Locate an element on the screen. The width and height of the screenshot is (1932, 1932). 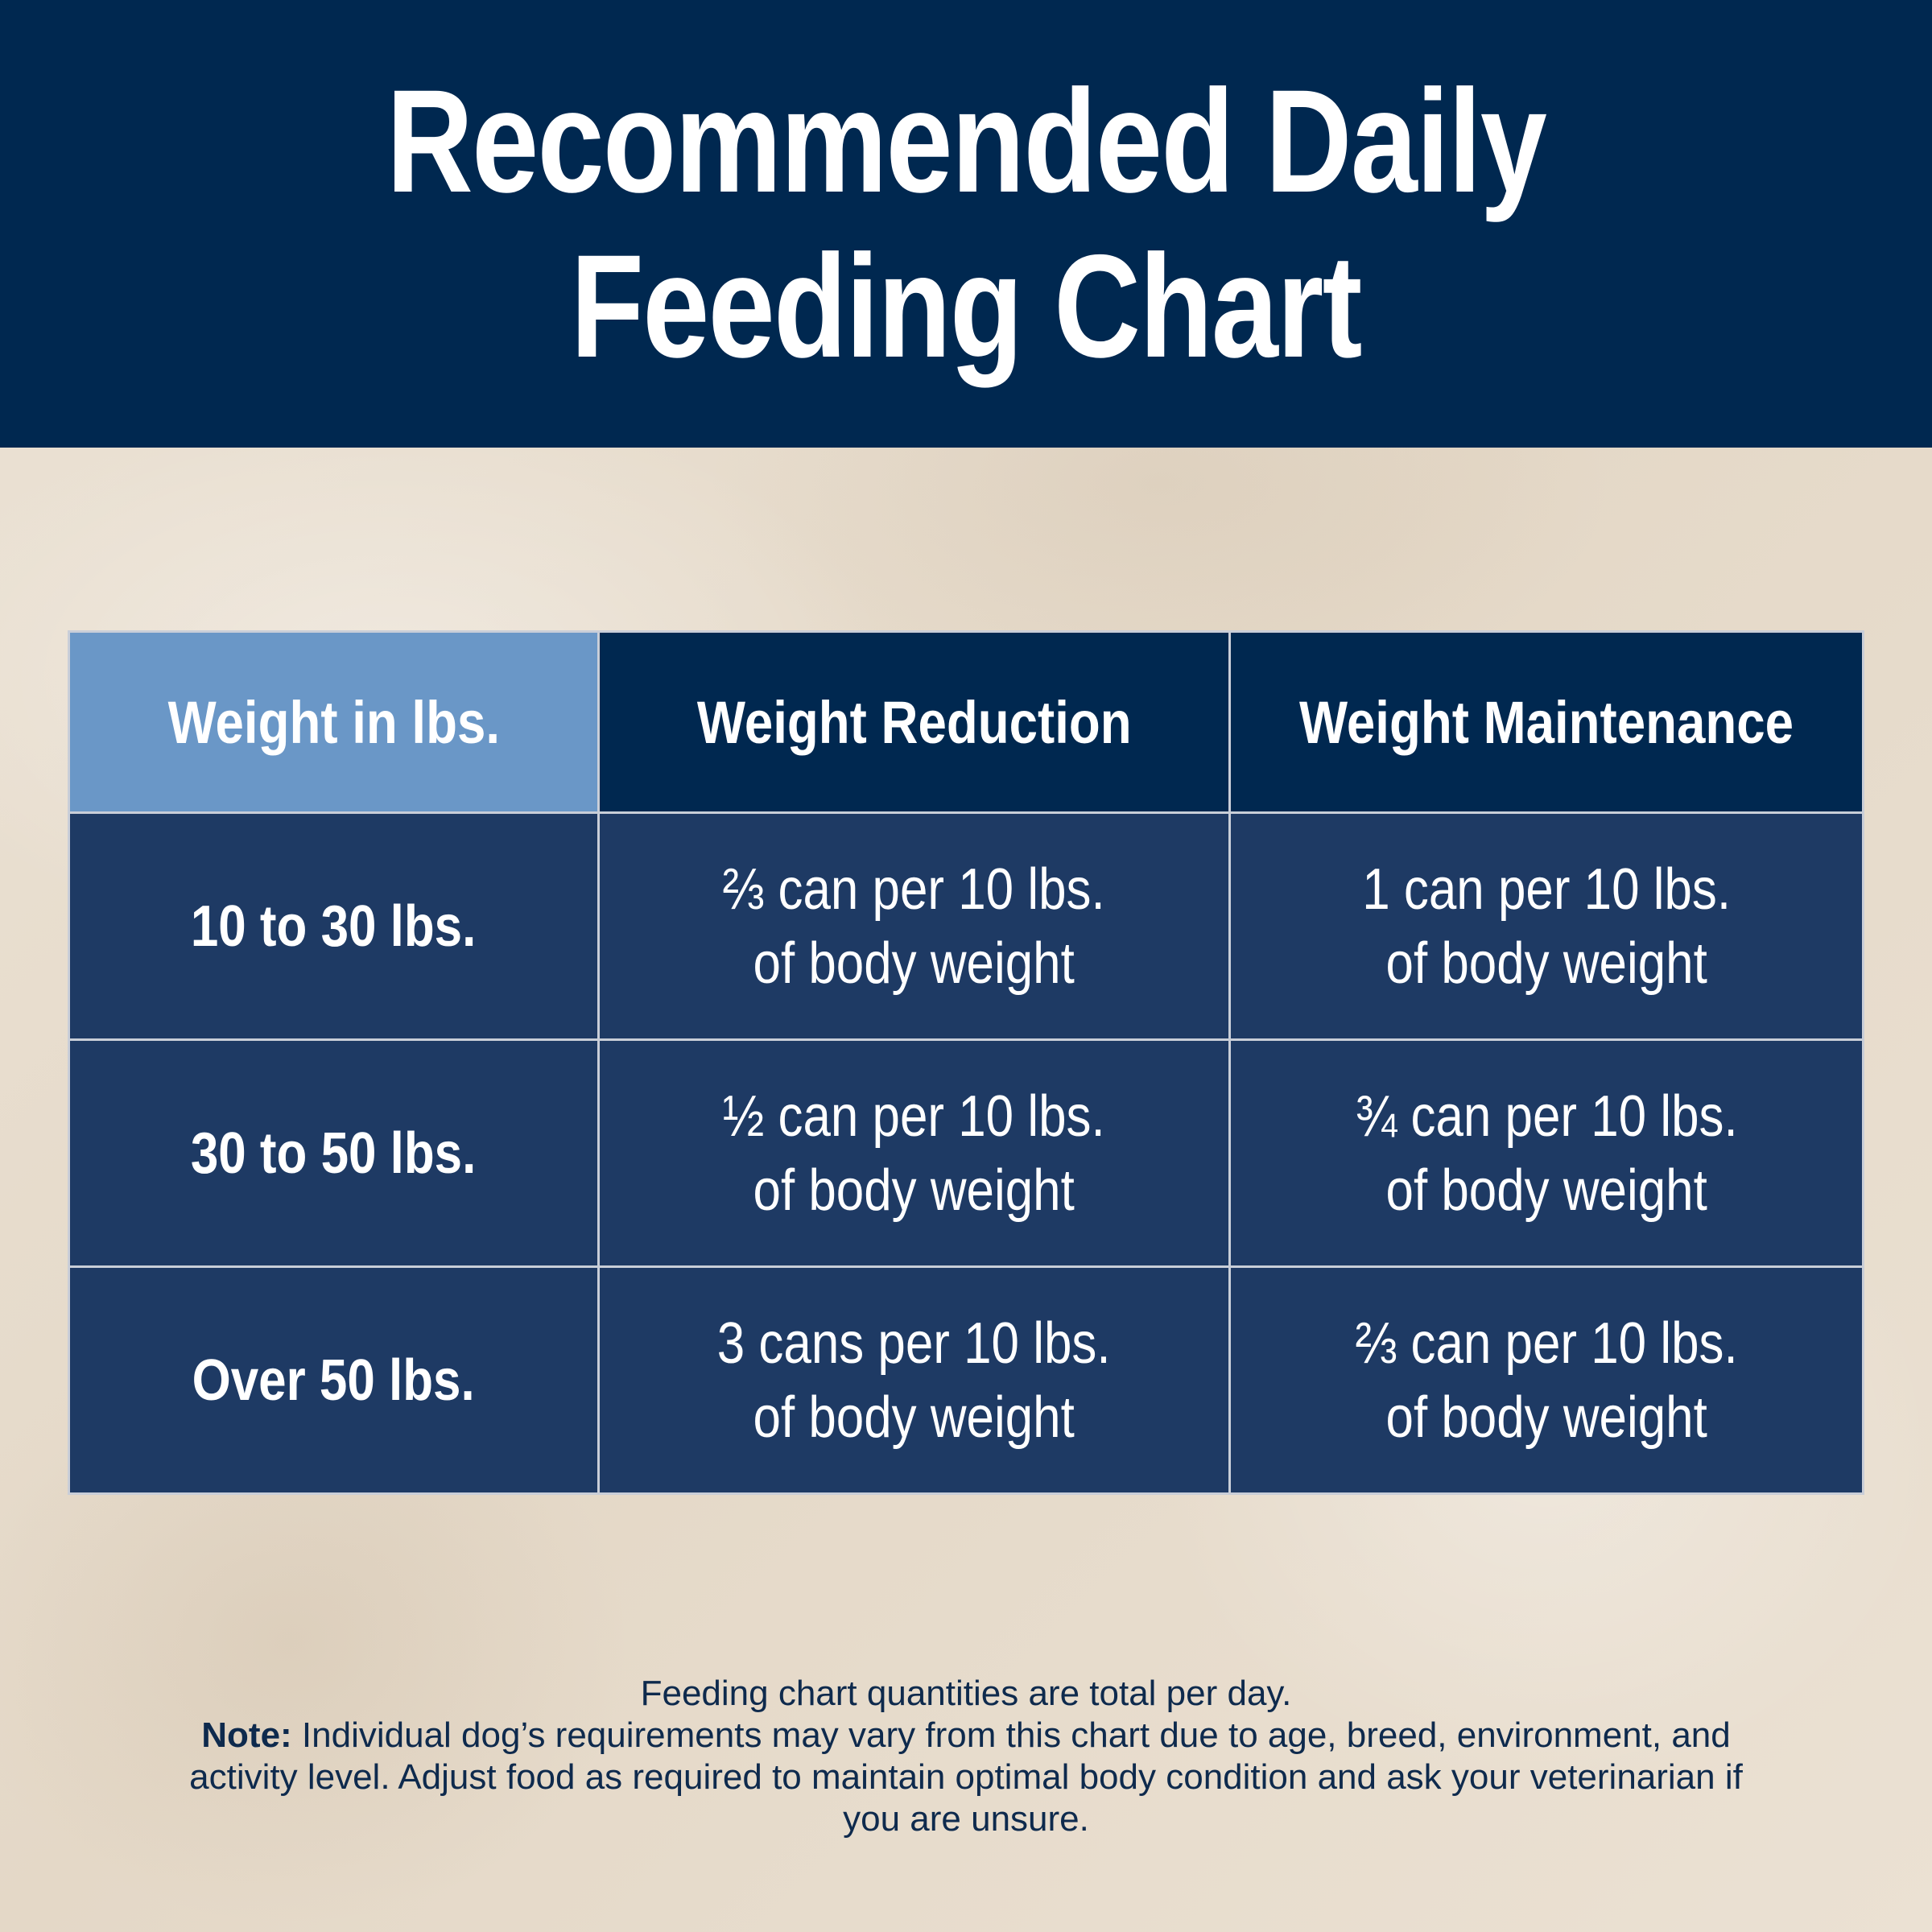
title-line-1: Recommended Daily is located at coordinates (966, 141).